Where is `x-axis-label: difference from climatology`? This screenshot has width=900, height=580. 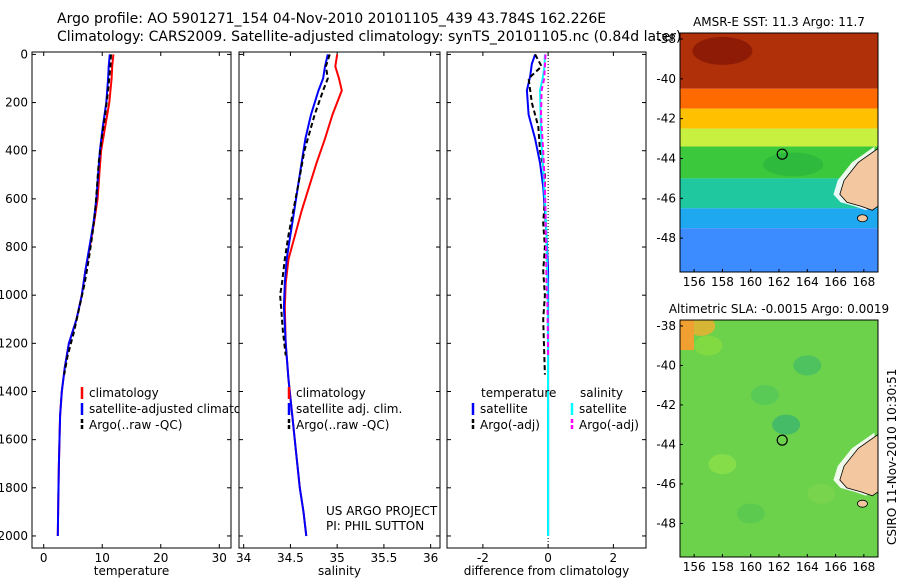 x-axis-label: difference from climatology is located at coordinates (547, 571).